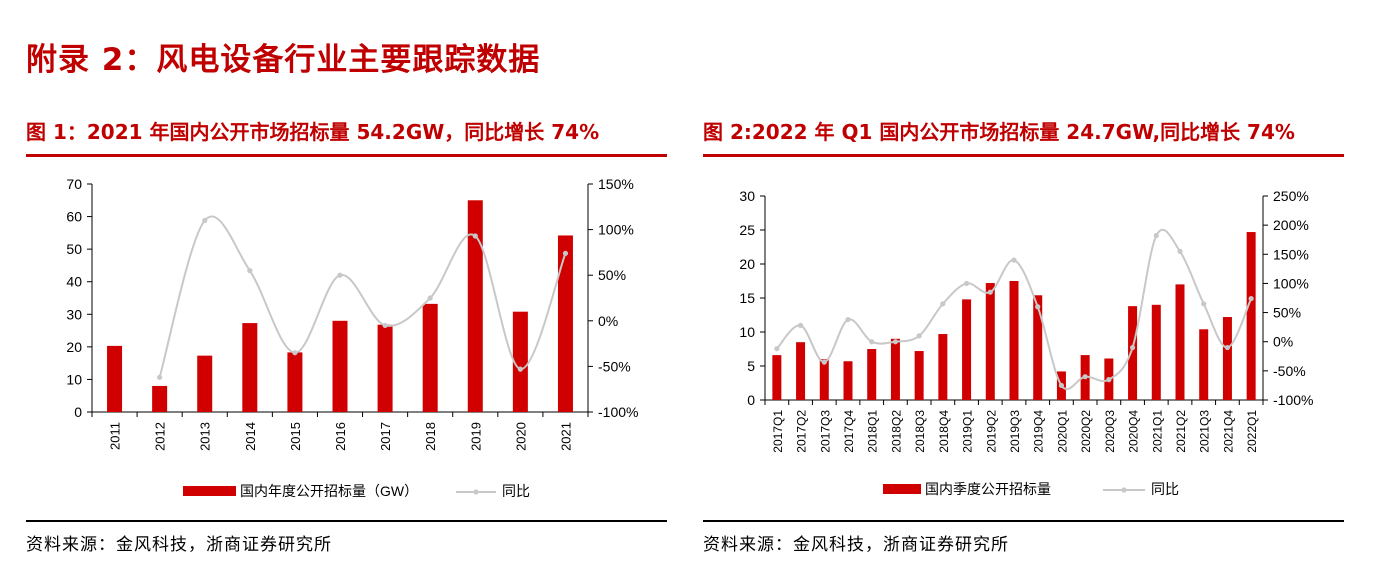  Describe the element at coordinates (1015, 431) in the screenshot. I see `x-category-label: 2019Q3` at that location.